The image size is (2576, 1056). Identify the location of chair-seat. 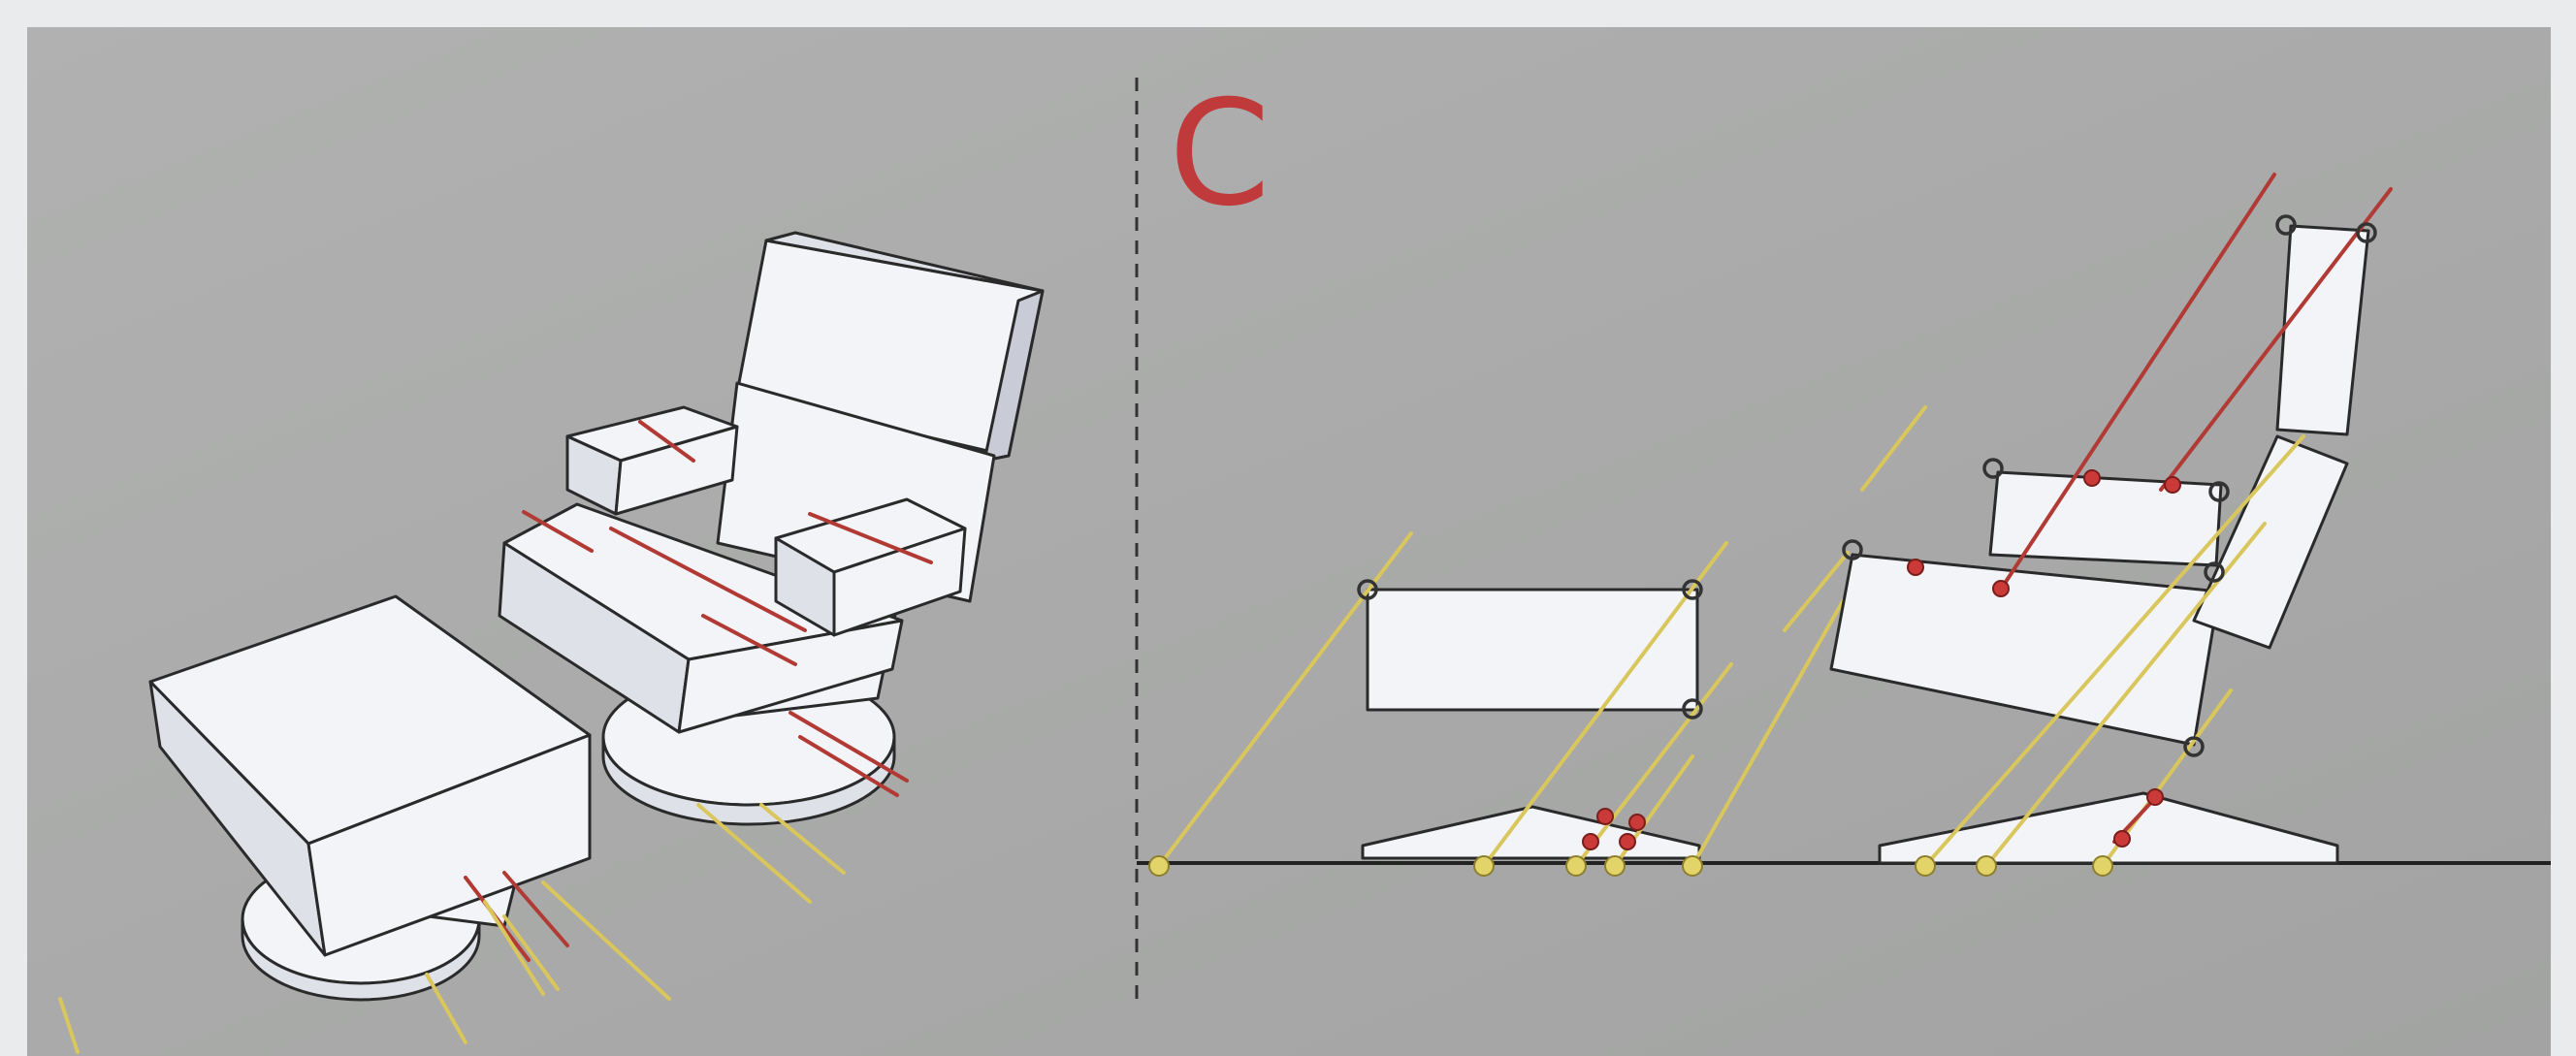
(701, 618).